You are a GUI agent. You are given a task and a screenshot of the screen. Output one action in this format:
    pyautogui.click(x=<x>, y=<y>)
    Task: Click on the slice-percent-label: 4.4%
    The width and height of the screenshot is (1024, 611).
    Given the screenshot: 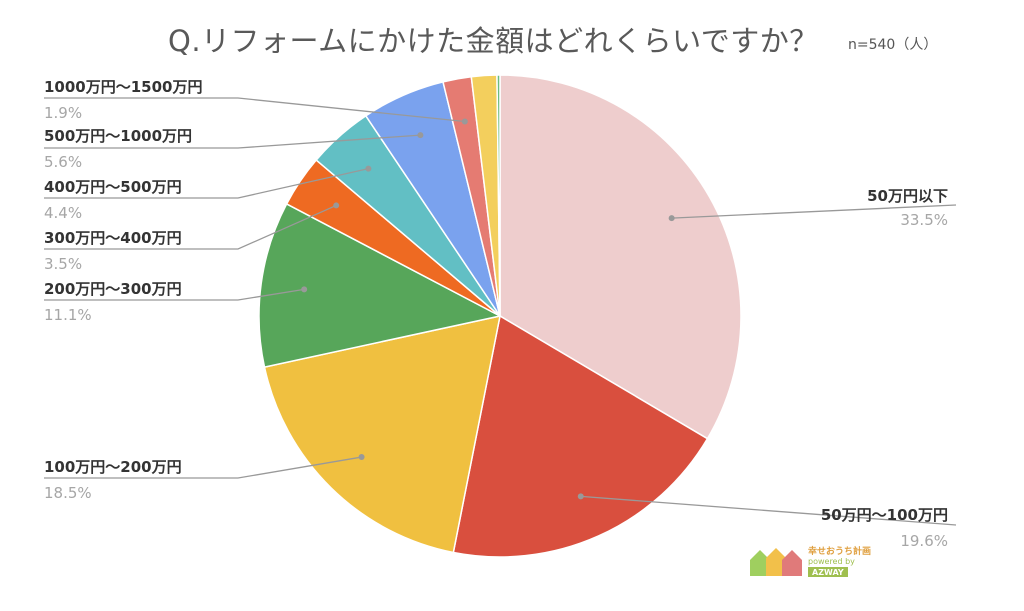 What is the action you would take?
    pyautogui.click(x=63, y=213)
    